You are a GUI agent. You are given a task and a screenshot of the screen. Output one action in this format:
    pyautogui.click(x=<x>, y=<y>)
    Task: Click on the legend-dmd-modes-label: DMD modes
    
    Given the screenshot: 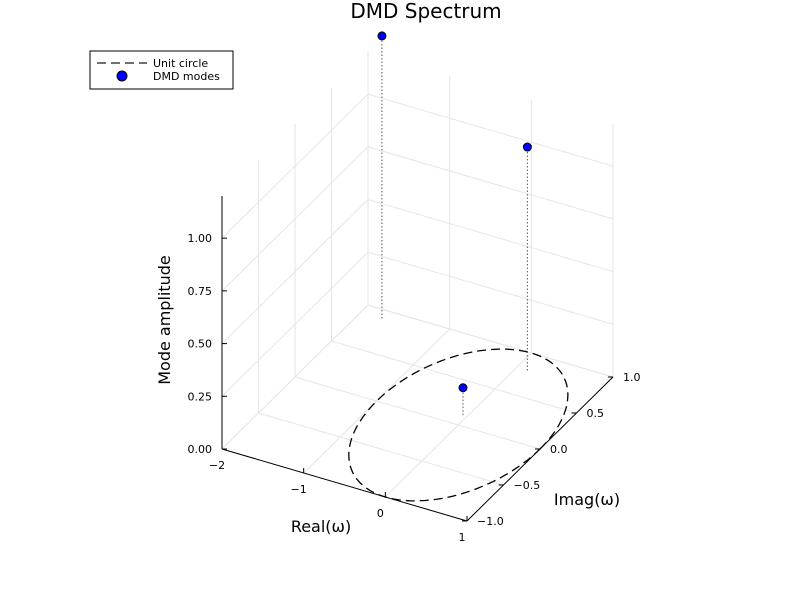 What is the action you would take?
    pyautogui.click(x=186, y=76)
    